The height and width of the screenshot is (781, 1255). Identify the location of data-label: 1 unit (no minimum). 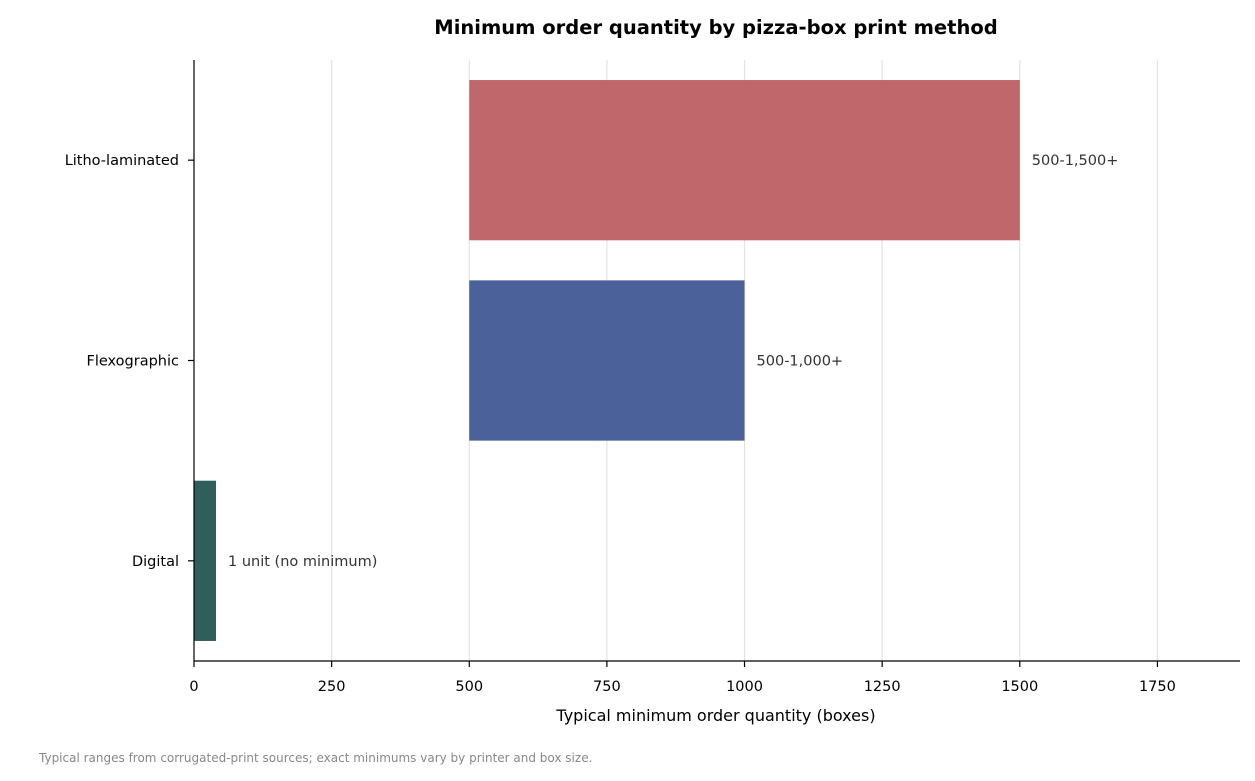
(302, 562).